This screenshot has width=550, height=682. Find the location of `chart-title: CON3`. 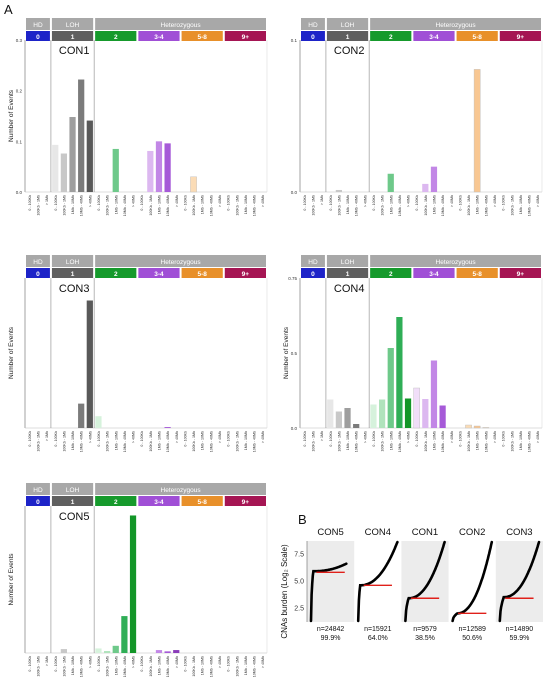

chart-title: CON3 is located at coordinates (74, 289).